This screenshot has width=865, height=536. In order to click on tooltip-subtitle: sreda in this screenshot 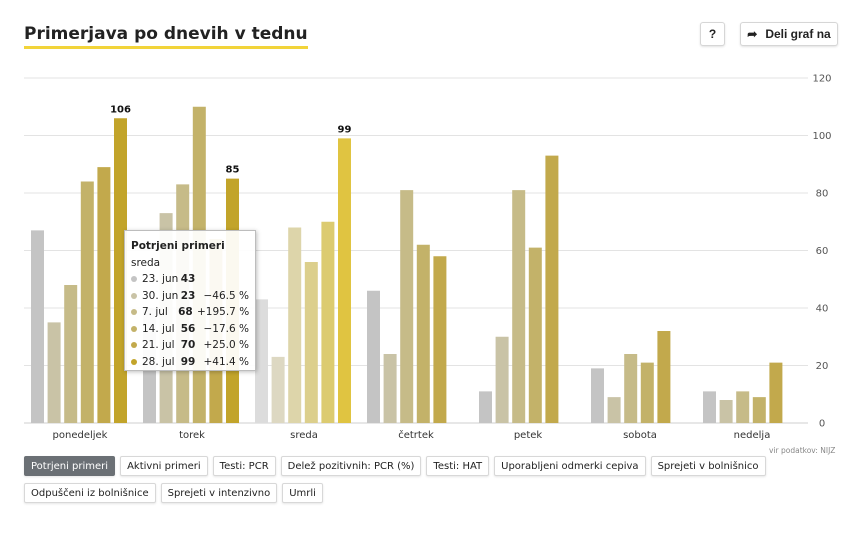, I will do `click(146, 262)`.